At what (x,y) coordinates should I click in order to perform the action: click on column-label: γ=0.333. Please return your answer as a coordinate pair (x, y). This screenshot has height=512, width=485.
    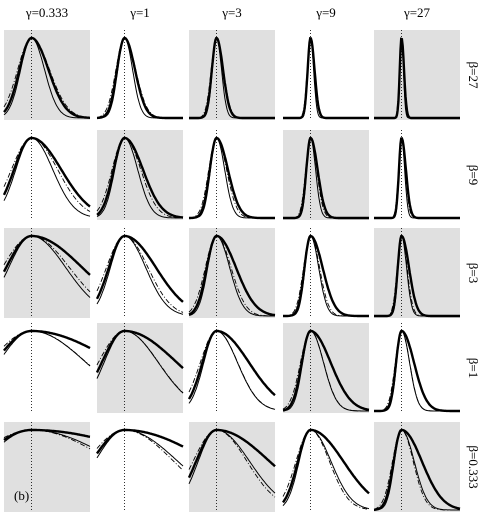
    Looking at the image, I should click on (46, 12).